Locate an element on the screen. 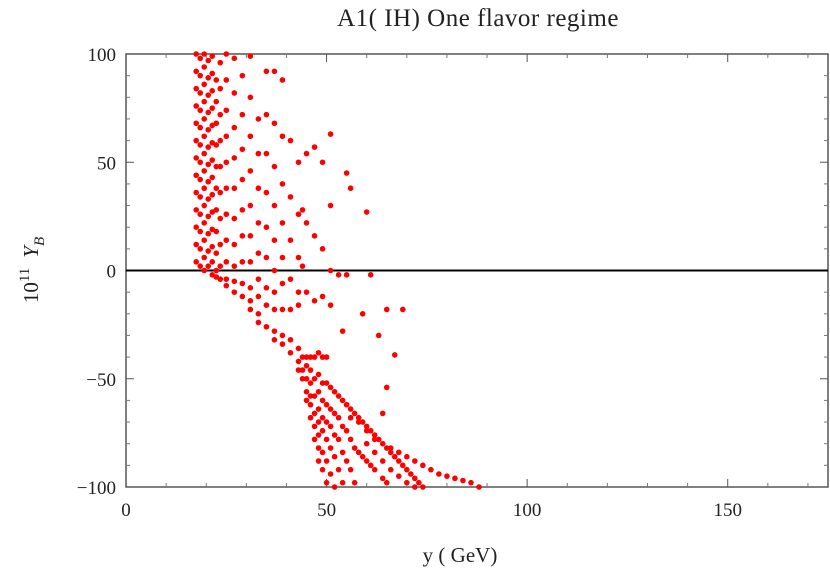 This screenshot has width=830, height=574. y-axis-title-exp: 11 is located at coordinates (25, 275).